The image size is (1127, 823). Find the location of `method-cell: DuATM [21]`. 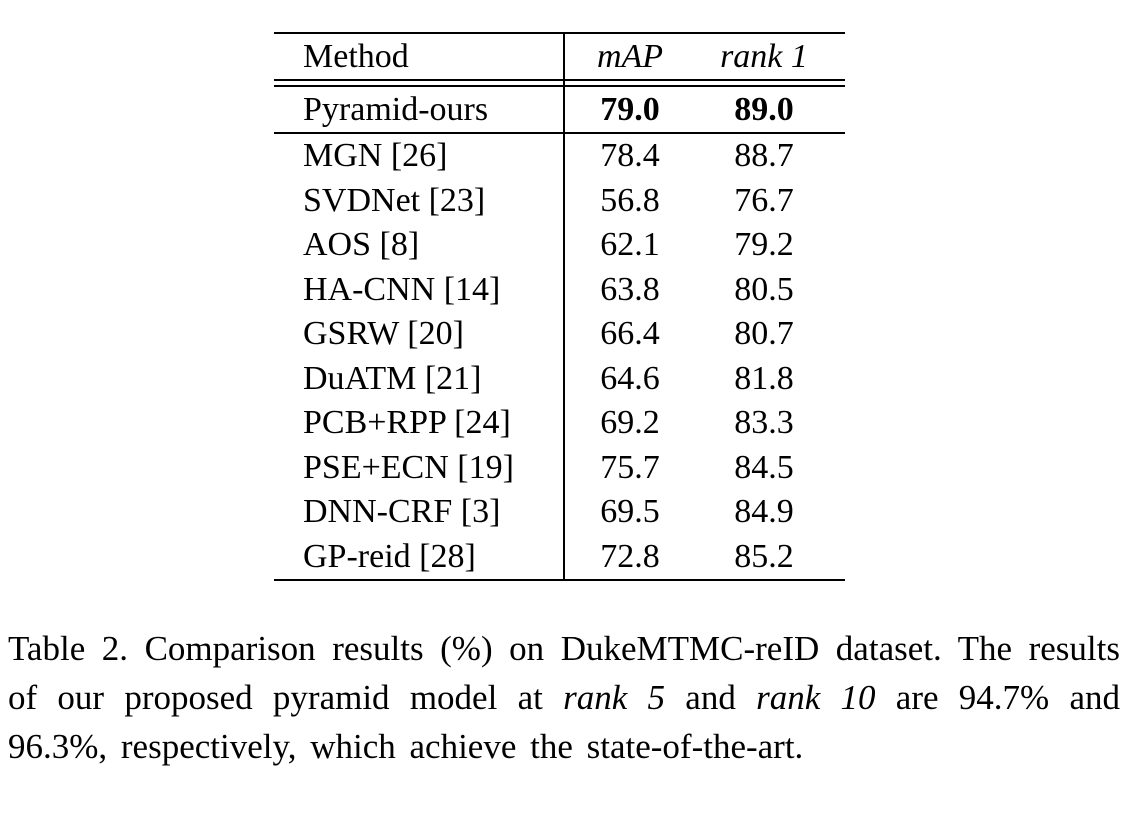

method-cell: DuATM [21] is located at coordinates (392, 378).